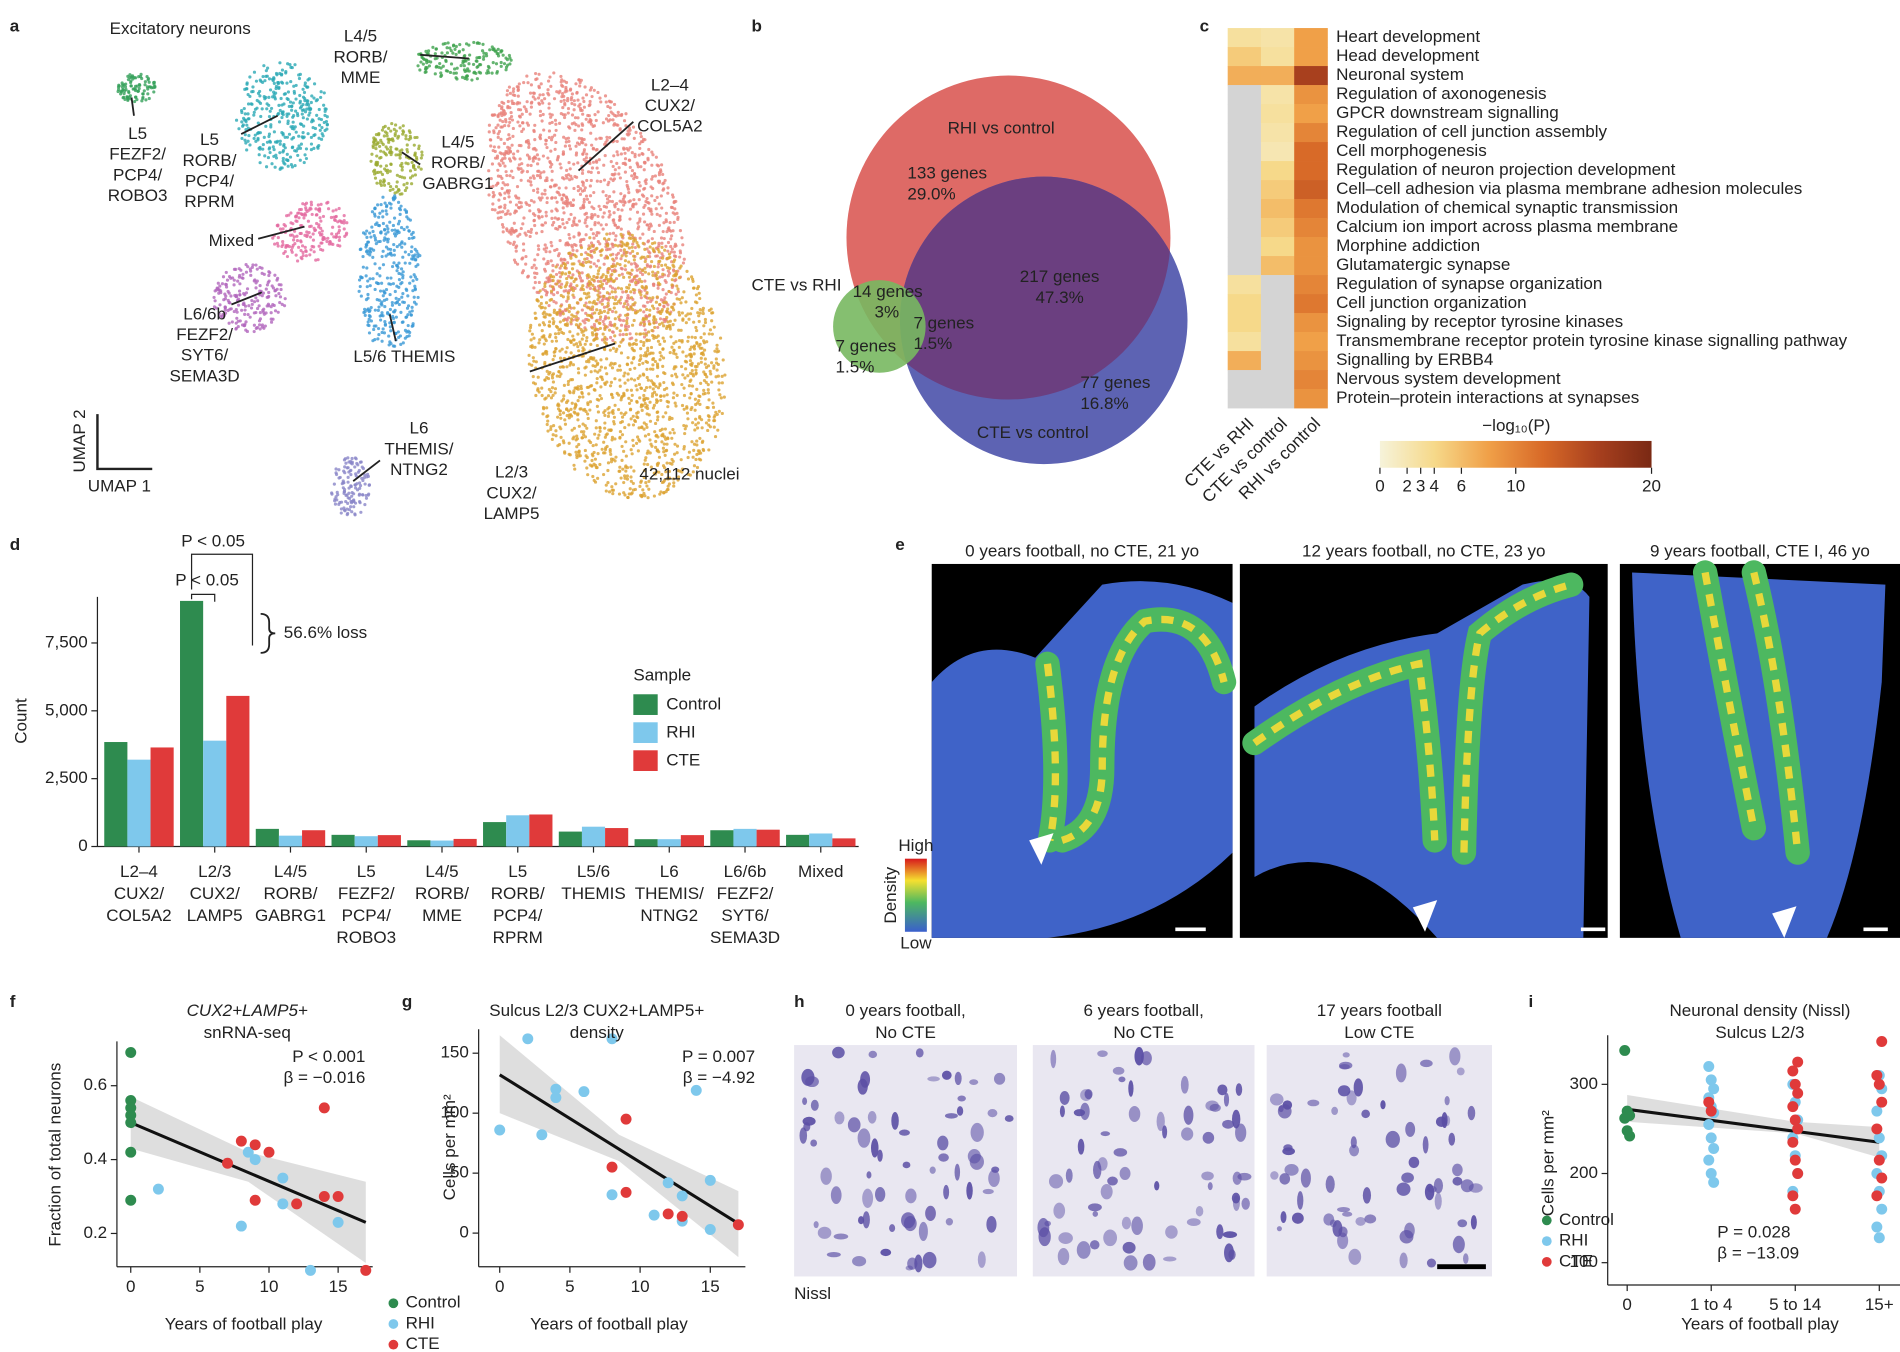 This screenshot has height=1352, width=1900. I want to click on x-tick-label: 5, so click(199, 1286).